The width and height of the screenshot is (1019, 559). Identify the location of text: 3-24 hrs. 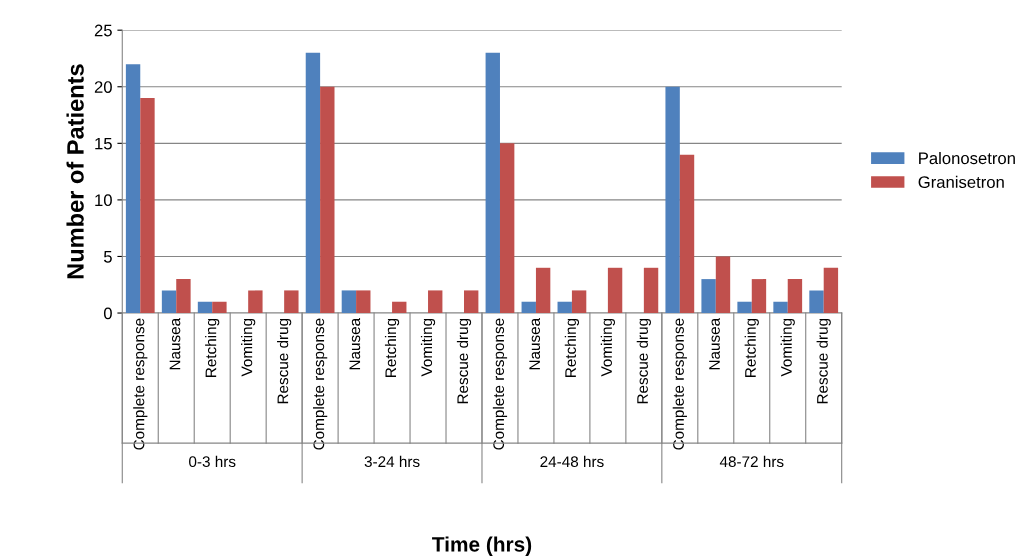
(392, 461).